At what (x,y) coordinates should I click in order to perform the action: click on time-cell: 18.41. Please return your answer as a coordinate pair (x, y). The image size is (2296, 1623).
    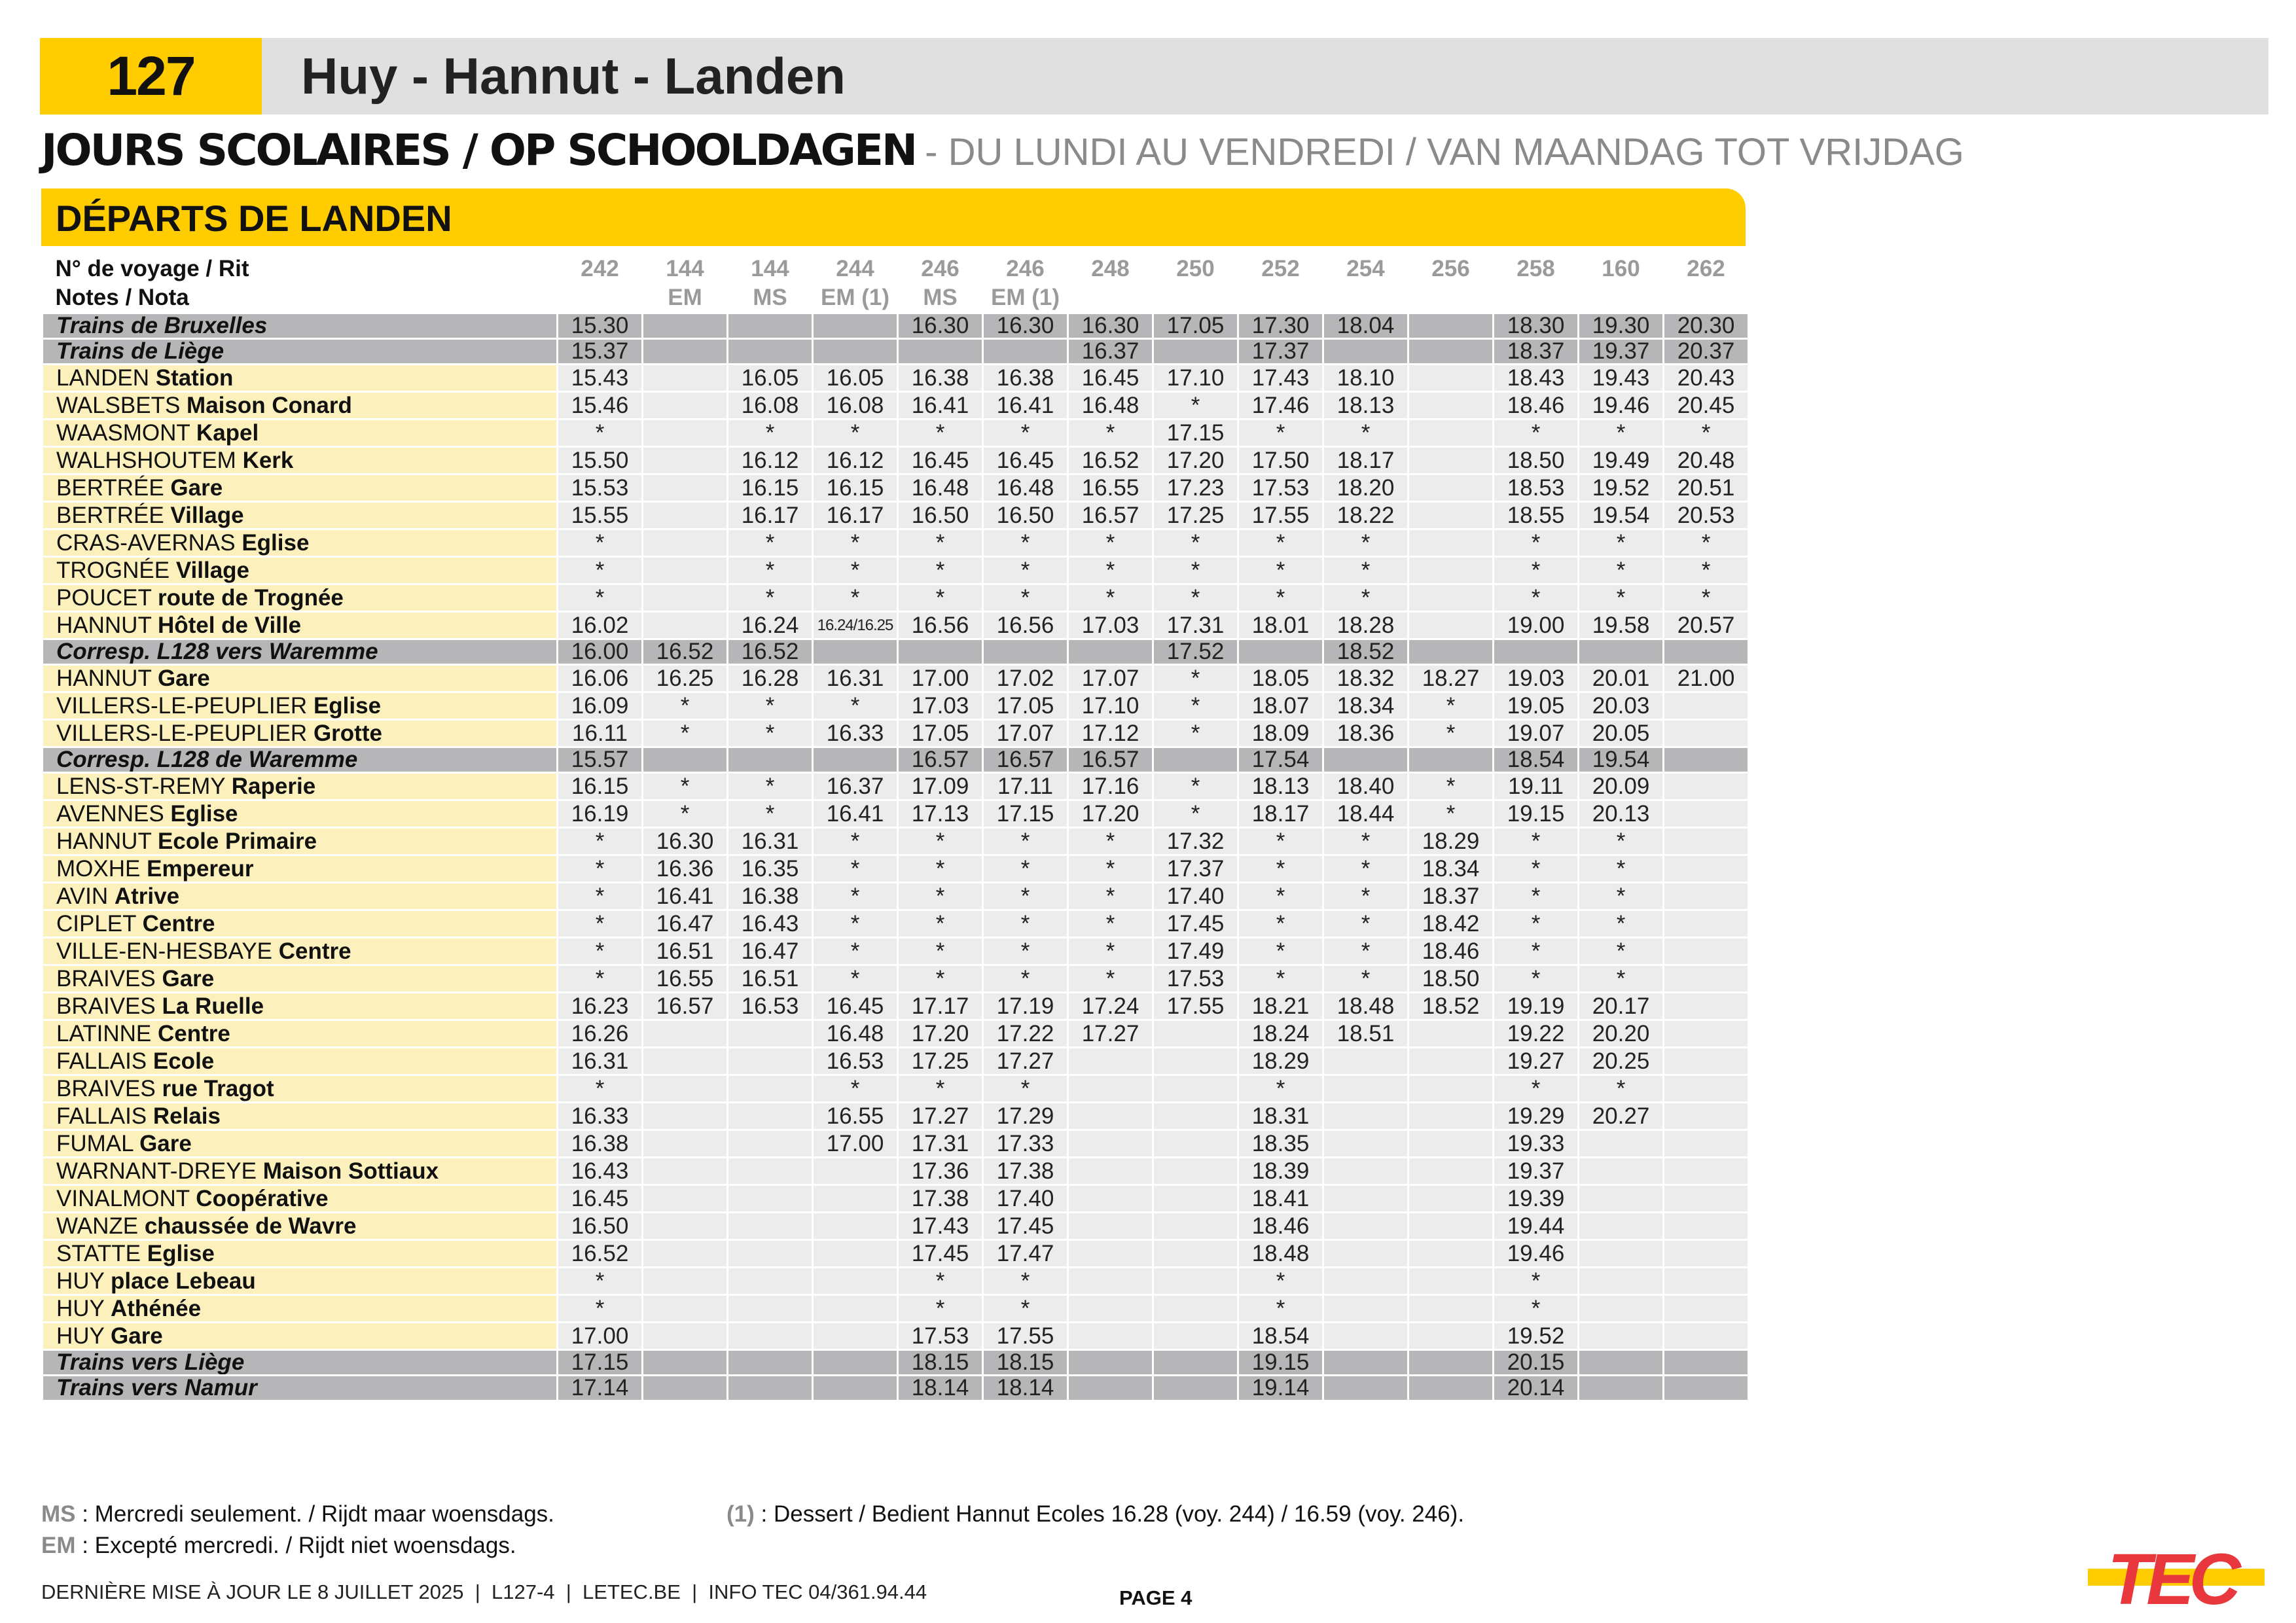
    Looking at the image, I should click on (1280, 1198).